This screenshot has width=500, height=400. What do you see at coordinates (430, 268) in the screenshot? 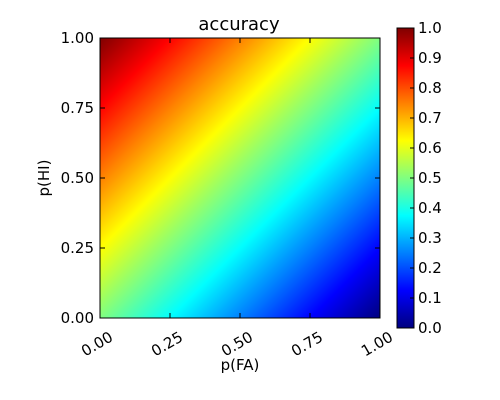
I see `colorbar-tick-label: 0.2` at bounding box center [430, 268].